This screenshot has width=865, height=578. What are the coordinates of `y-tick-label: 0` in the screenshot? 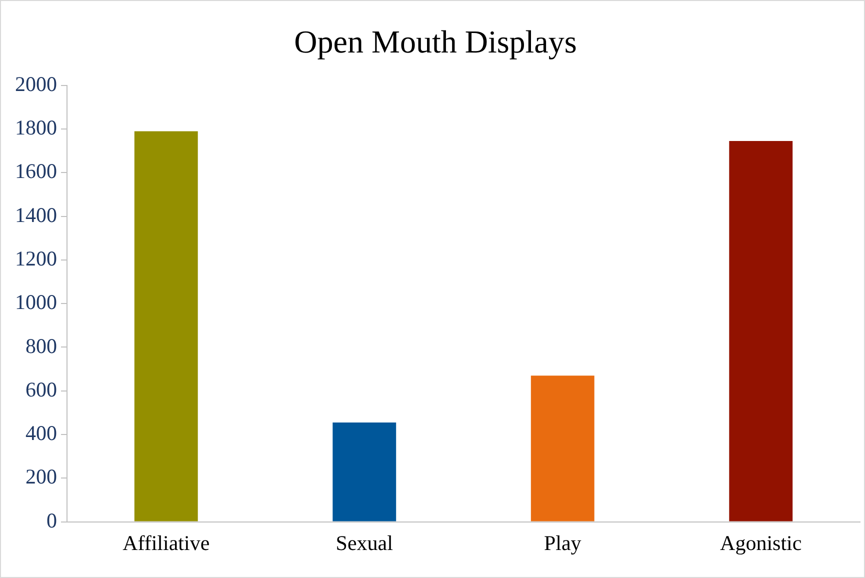 It's located at (51, 520).